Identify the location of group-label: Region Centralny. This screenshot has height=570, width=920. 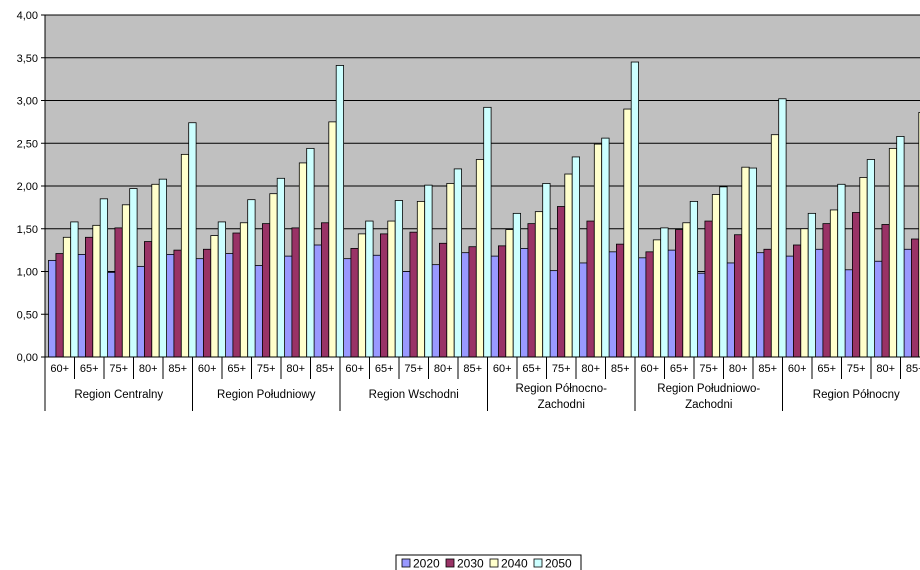
(118, 395).